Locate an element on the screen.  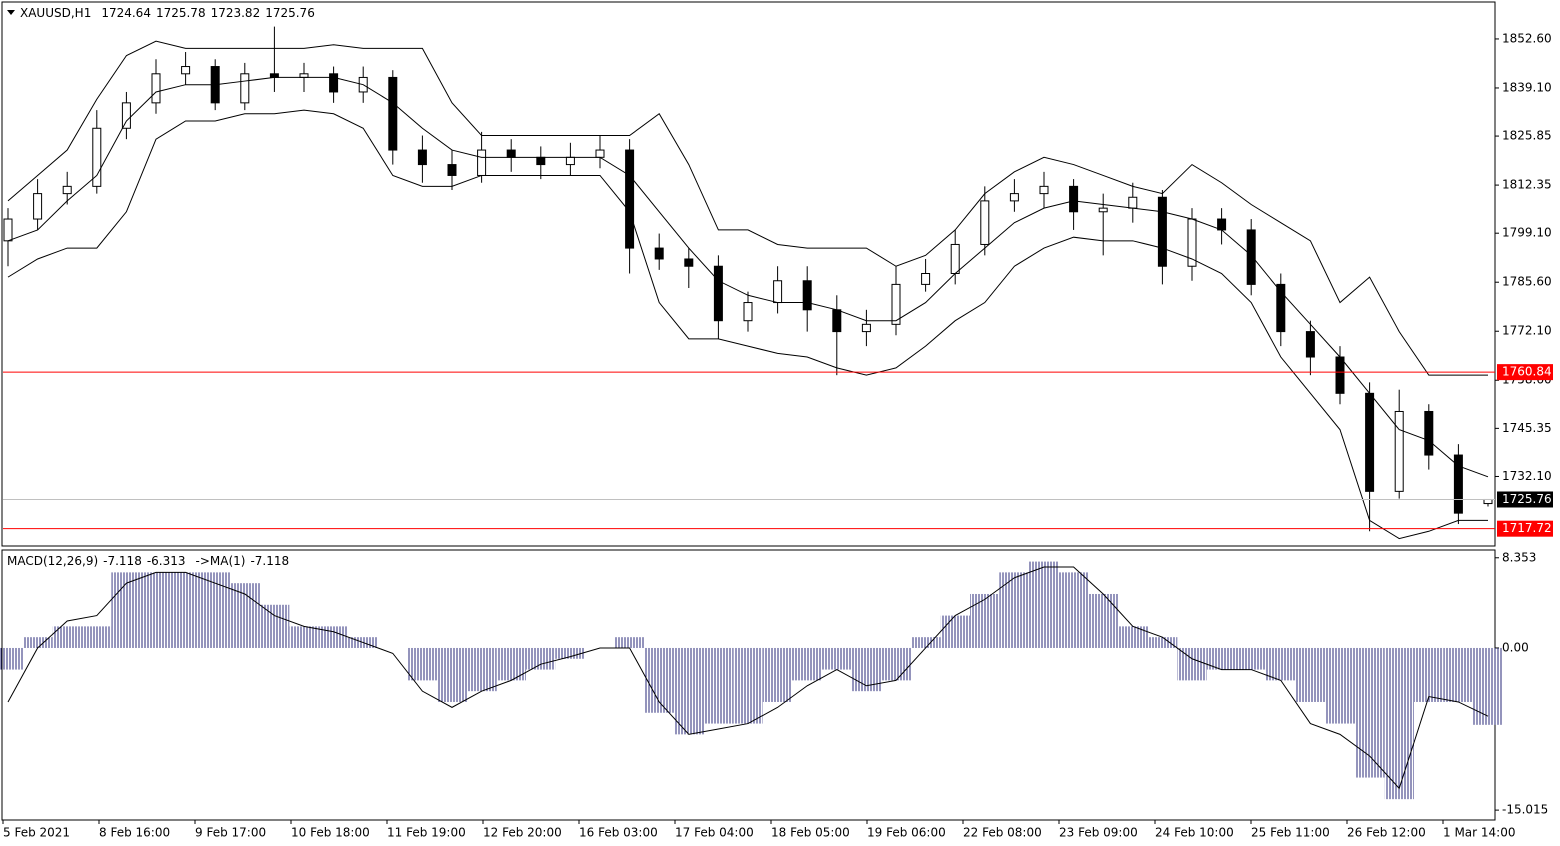
x-tick-label: 5 Feb 2021 is located at coordinates (36, 833).